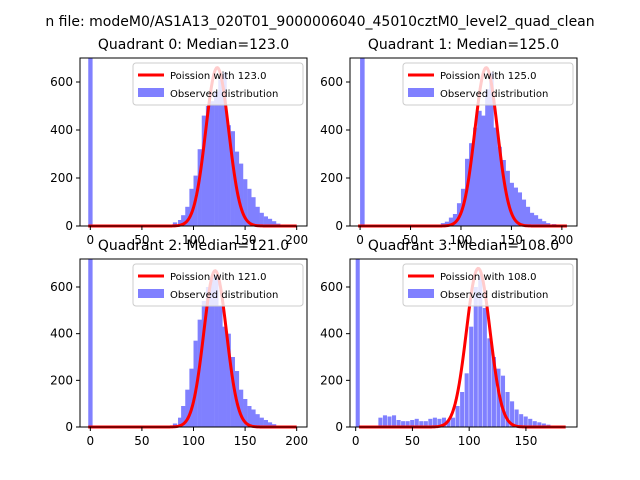  Describe the element at coordinates (193, 246) in the screenshot. I see `panel-title: Quadrant 2: Median=121.0` at that location.